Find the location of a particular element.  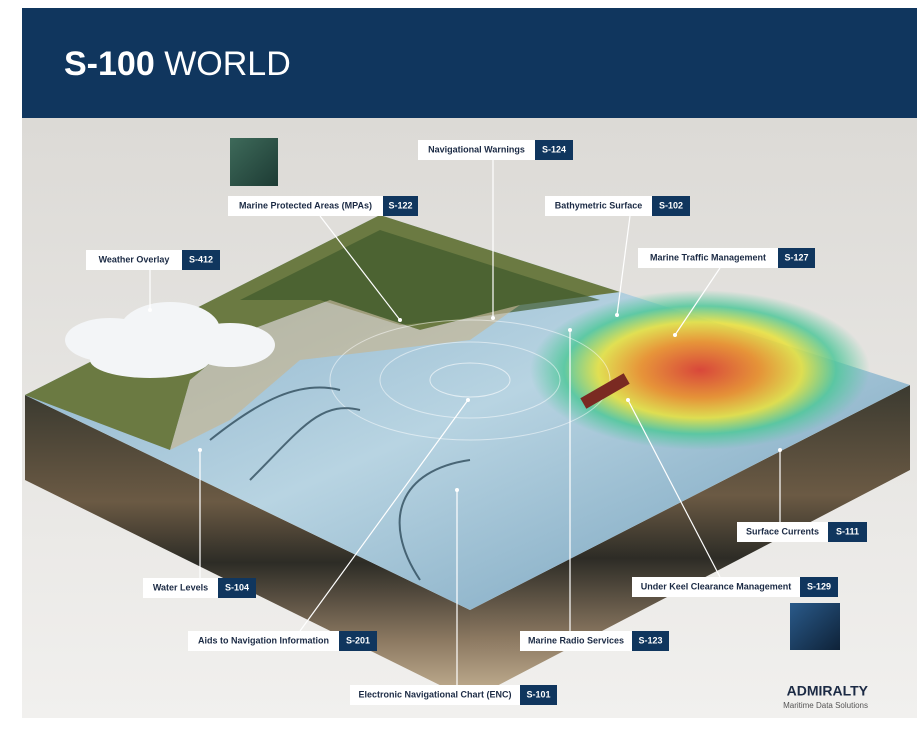

label-code: S-102 is located at coordinates (671, 205).